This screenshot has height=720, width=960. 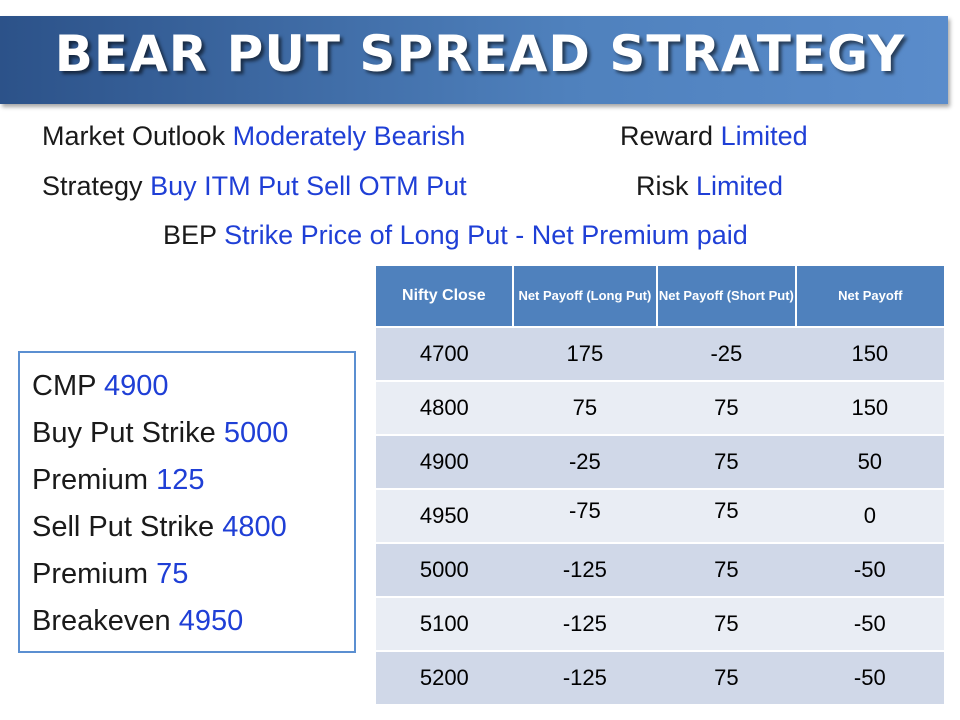 I want to click on param-value: 4900, so click(x=136, y=386).